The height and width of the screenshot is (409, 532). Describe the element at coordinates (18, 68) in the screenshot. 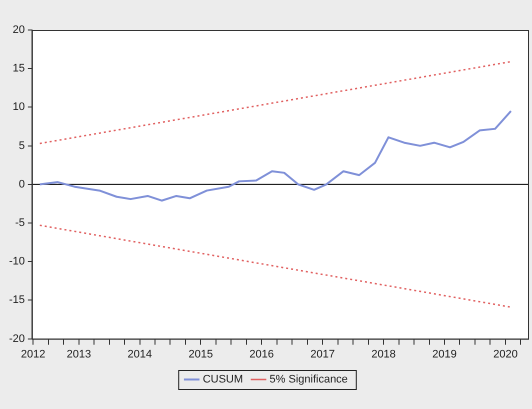

I see `y-tick-label: 15` at that location.